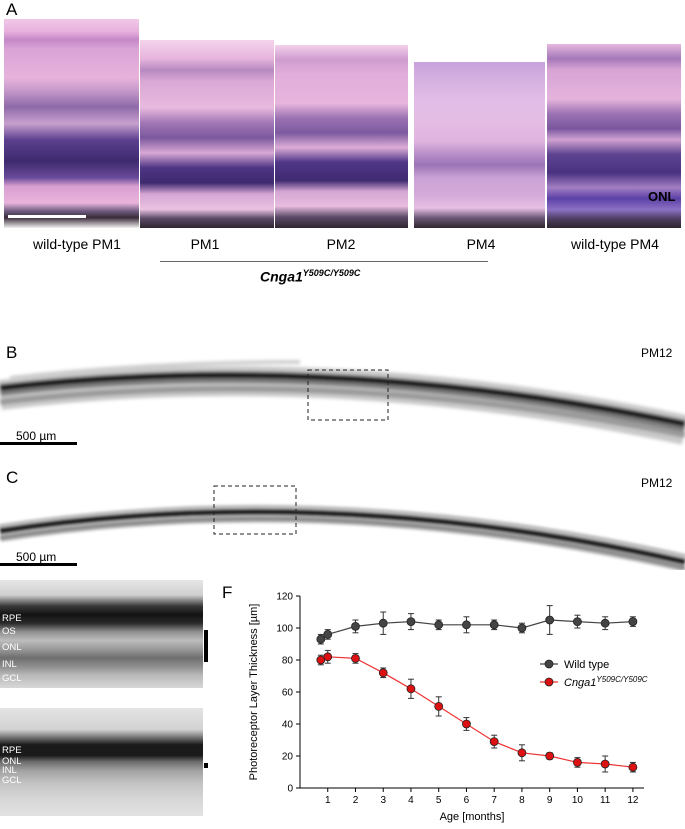  Describe the element at coordinates (205, 244) in the screenshot. I see `caption-pm1: PM1` at that location.